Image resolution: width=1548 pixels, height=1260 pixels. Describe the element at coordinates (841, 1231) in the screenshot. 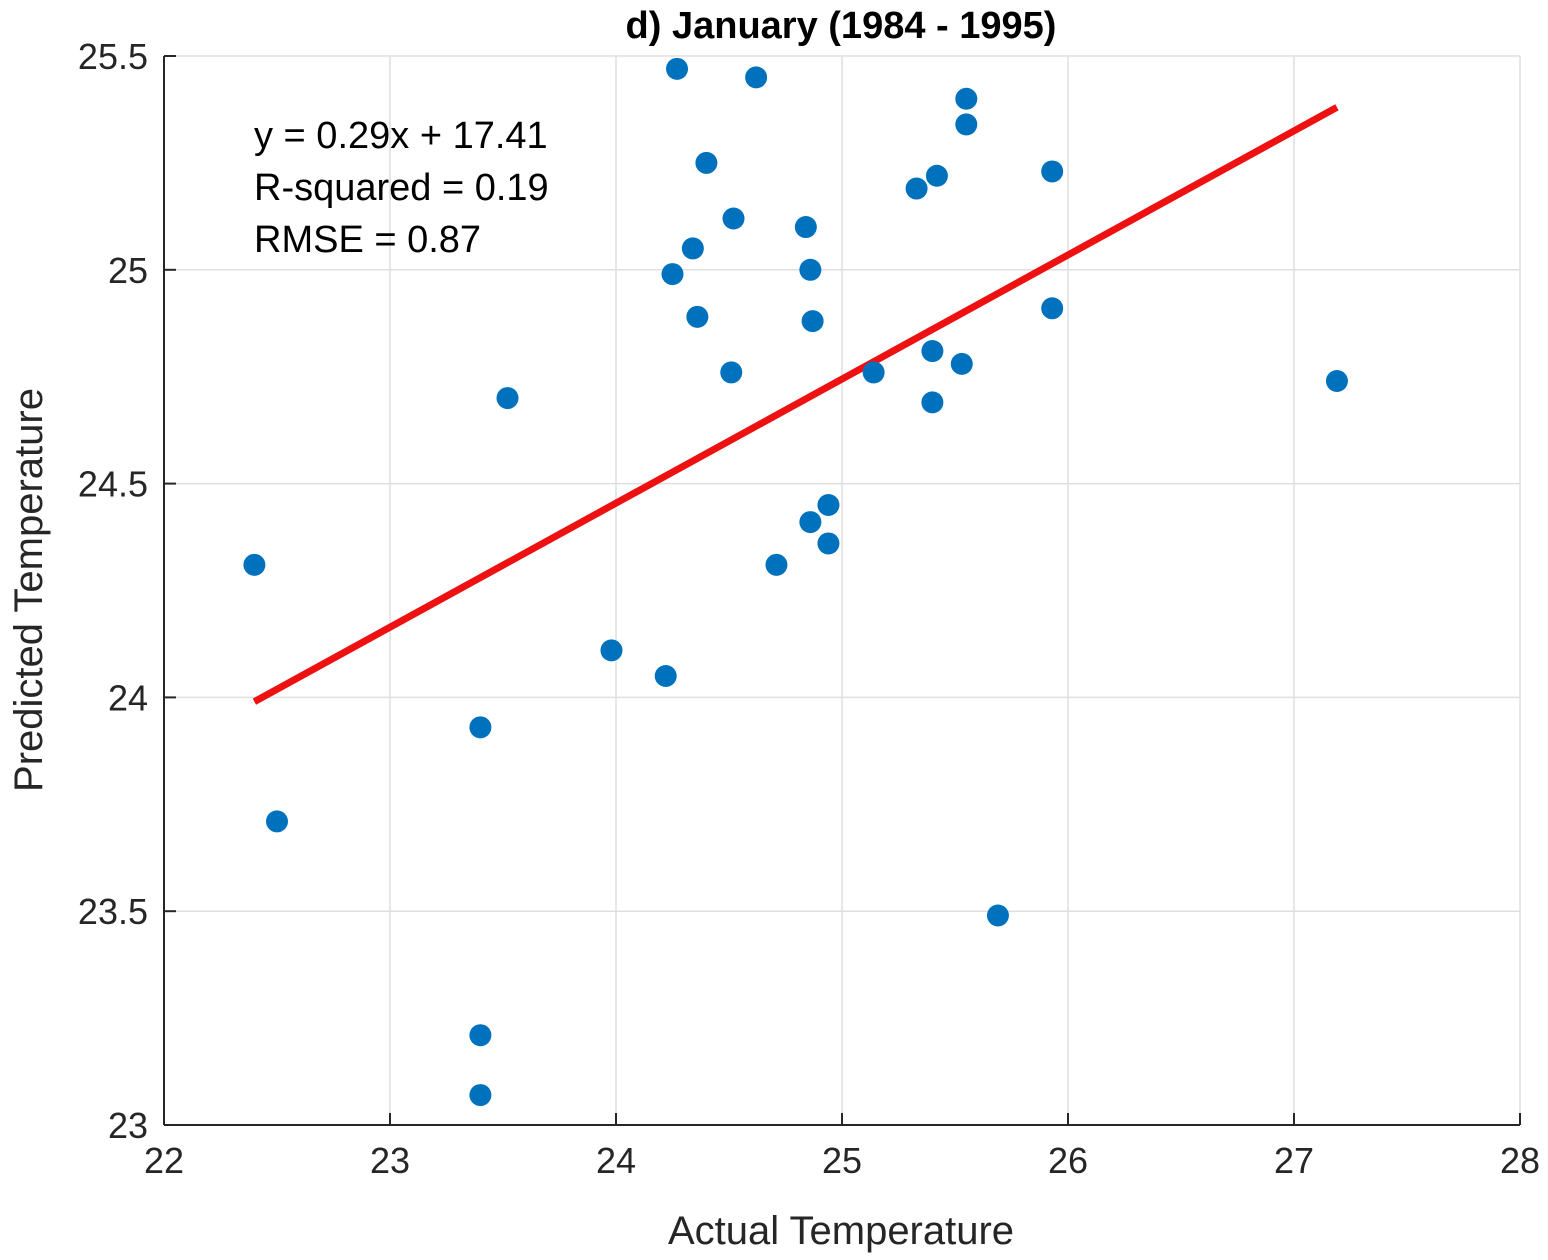

I see `x-axis-label: Actual Temperature` at that location.